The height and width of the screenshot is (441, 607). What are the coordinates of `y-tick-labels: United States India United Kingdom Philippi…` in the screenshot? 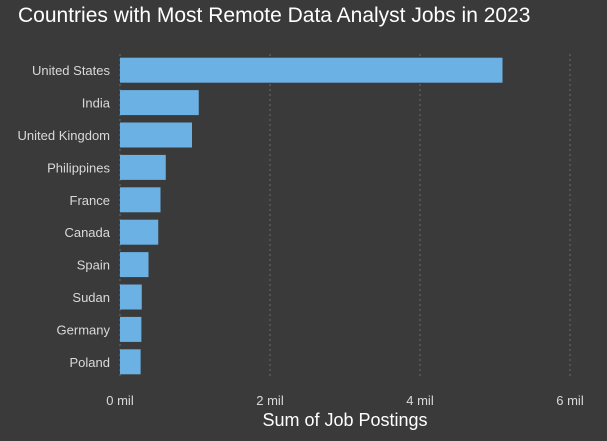 It's located at (64, 216).